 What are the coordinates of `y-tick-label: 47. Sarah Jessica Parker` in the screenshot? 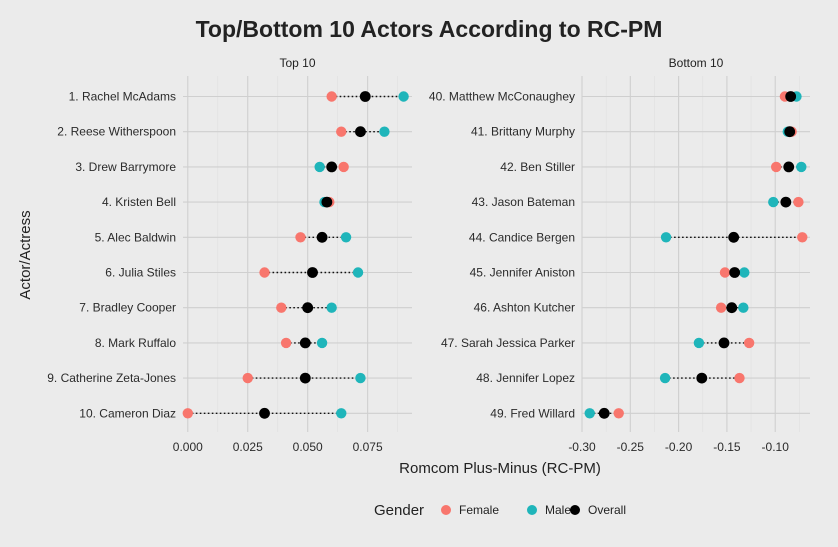 It's located at (508, 343).